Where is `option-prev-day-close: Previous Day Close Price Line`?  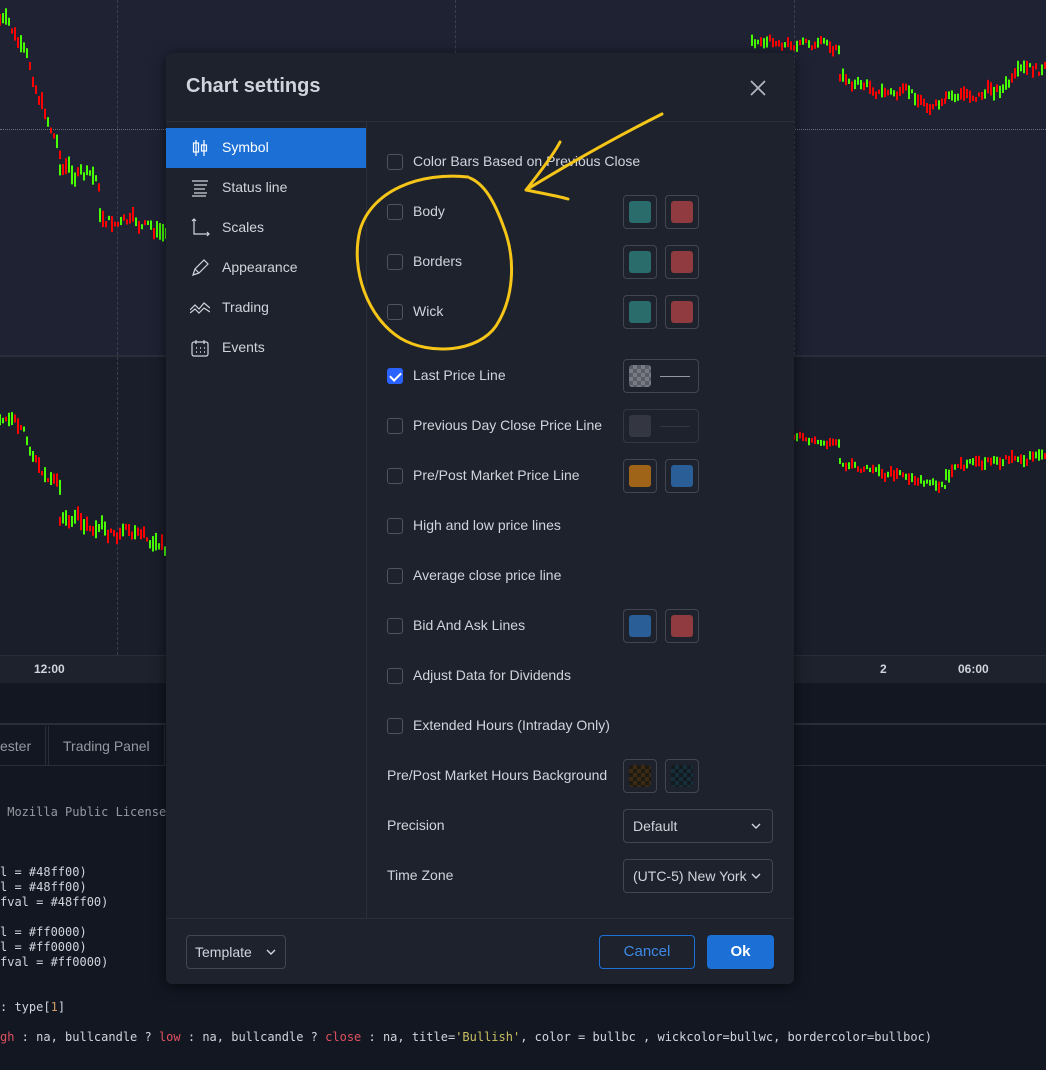
option-prev-day-close: Previous Day Close Price Line is located at coordinates (502, 428).